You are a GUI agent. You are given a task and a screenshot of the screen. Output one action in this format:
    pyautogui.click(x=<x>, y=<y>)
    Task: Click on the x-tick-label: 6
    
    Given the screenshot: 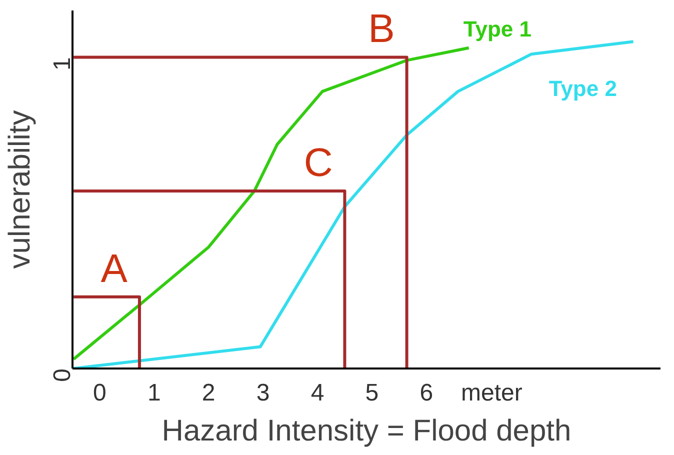 What is the action you would take?
    pyautogui.click(x=427, y=393)
    